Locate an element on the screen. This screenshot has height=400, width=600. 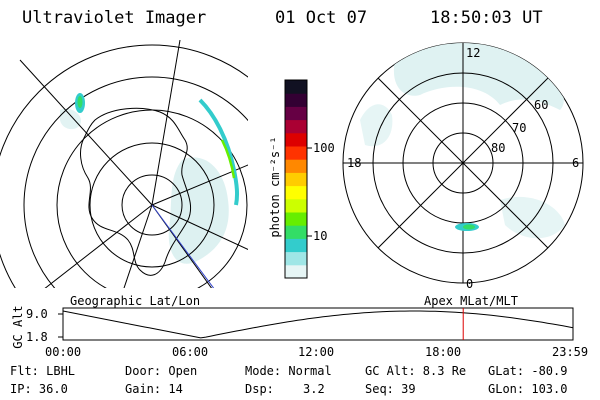
apex-aurora-spot-core is located at coordinates (469, 227).